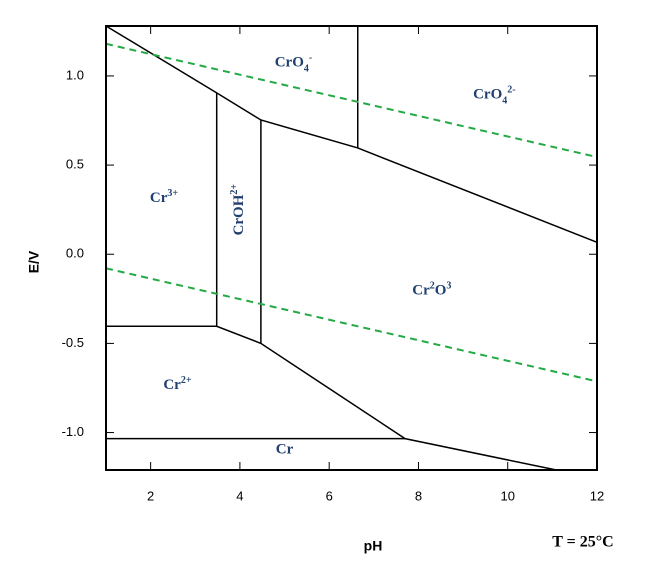 Image resolution: width=662 pixels, height=569 pixels. What do you see at coordinates (310, 57) in the screenshot?
I see `region-label-part: -` at bounding box center [310, 57].